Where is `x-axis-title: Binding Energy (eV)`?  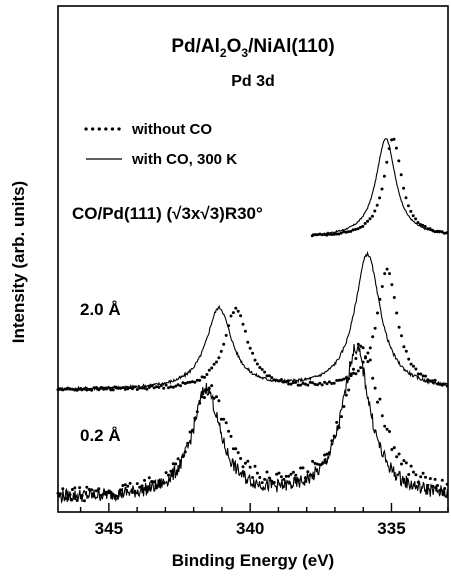 x-axis-title: Binding Energy (eV) is located at coordinates (253, 560).